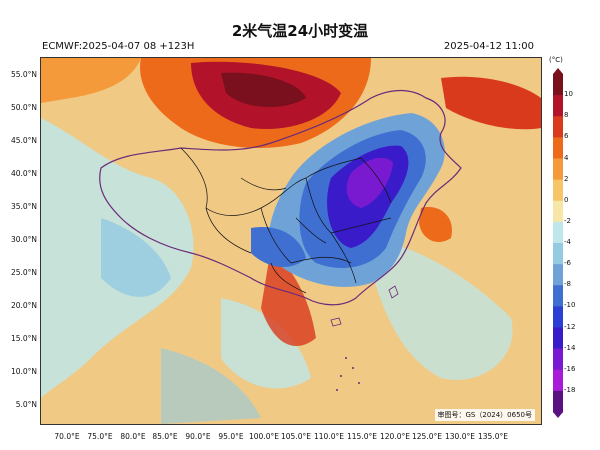 The height and width of the screenshot is (450, 600). What do you see at coordinates (348, 374) in the screenshot?
I see `south-sea-islands` at bounding box center [348, 374].